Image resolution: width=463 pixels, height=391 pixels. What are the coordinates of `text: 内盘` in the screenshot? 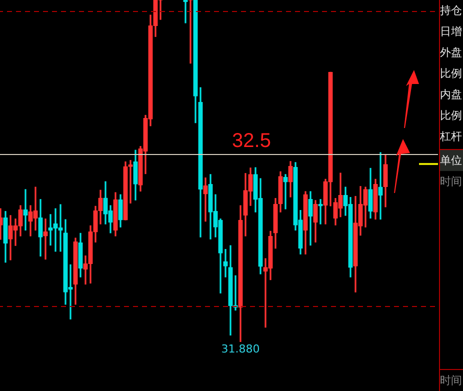 It's located at (451, 95).